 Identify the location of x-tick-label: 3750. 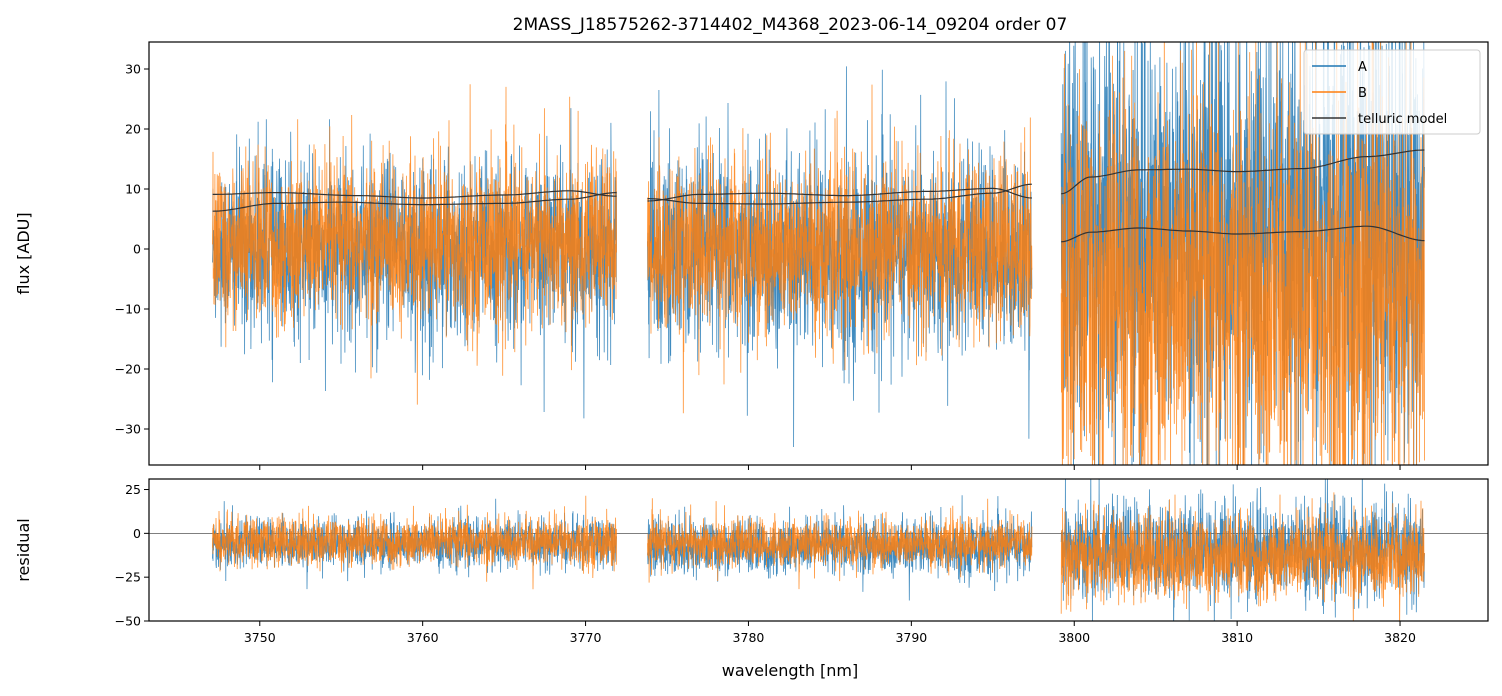
(260, 637).